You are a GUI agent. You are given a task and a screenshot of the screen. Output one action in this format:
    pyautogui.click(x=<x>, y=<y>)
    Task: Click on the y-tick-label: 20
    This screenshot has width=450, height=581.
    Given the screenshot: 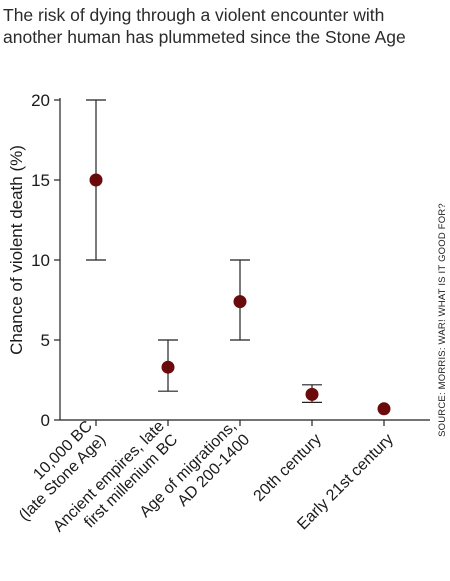 What is the action you would take?
    pyautogui.click(x=40, y=100)
    